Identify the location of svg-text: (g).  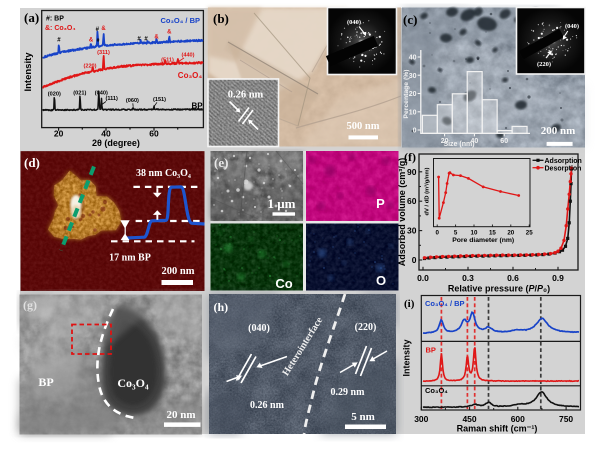
(30, 305).